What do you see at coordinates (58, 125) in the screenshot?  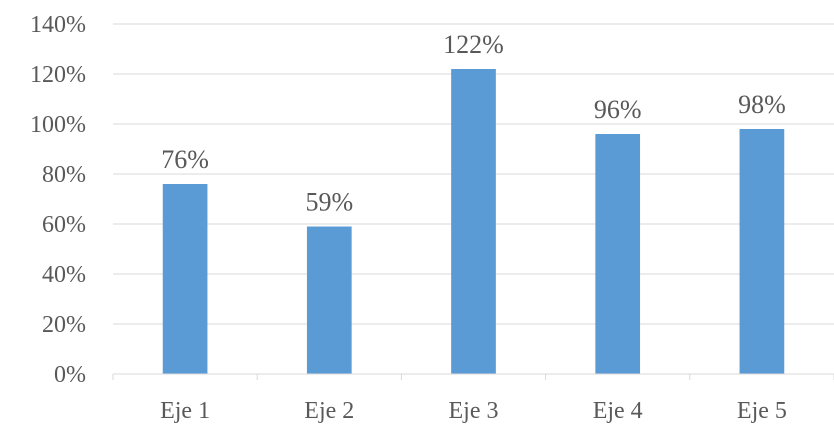 I see `y-tick-label: 100%` at bounding box center [58, 125].